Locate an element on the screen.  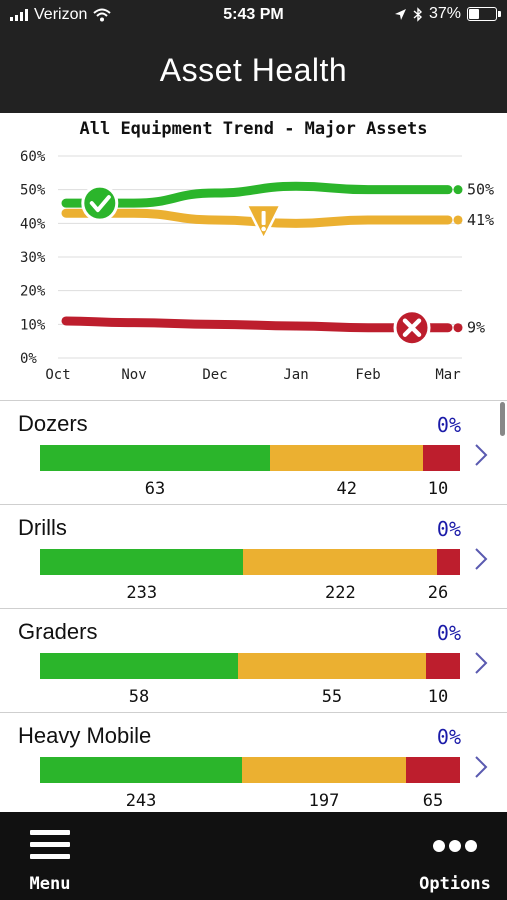
equipment-row-heavy-mobile: Heavy Mobile 0% 243 197 65 is located at coordinates (253, 762).